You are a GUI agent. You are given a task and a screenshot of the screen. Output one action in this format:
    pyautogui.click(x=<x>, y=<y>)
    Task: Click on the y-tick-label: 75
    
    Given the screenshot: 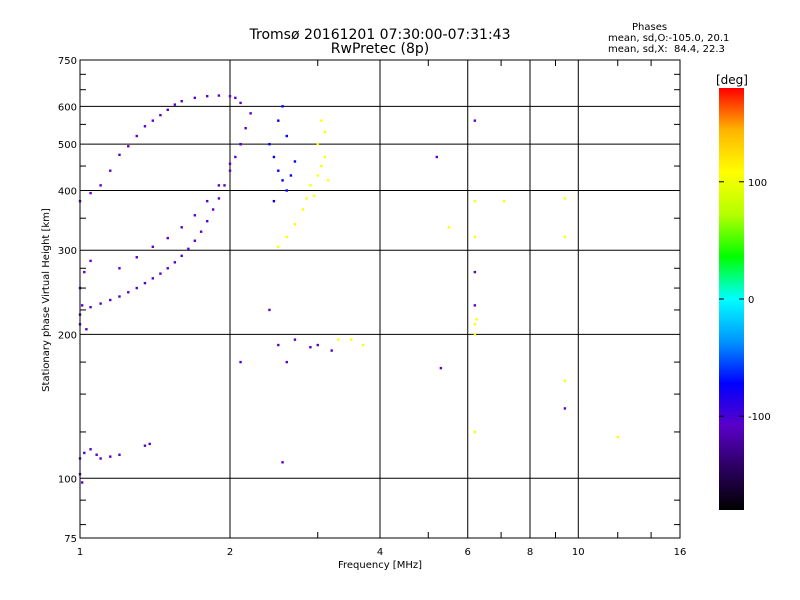 What is the action you would take?
    pyautogui.click(x=70, y=539)
    